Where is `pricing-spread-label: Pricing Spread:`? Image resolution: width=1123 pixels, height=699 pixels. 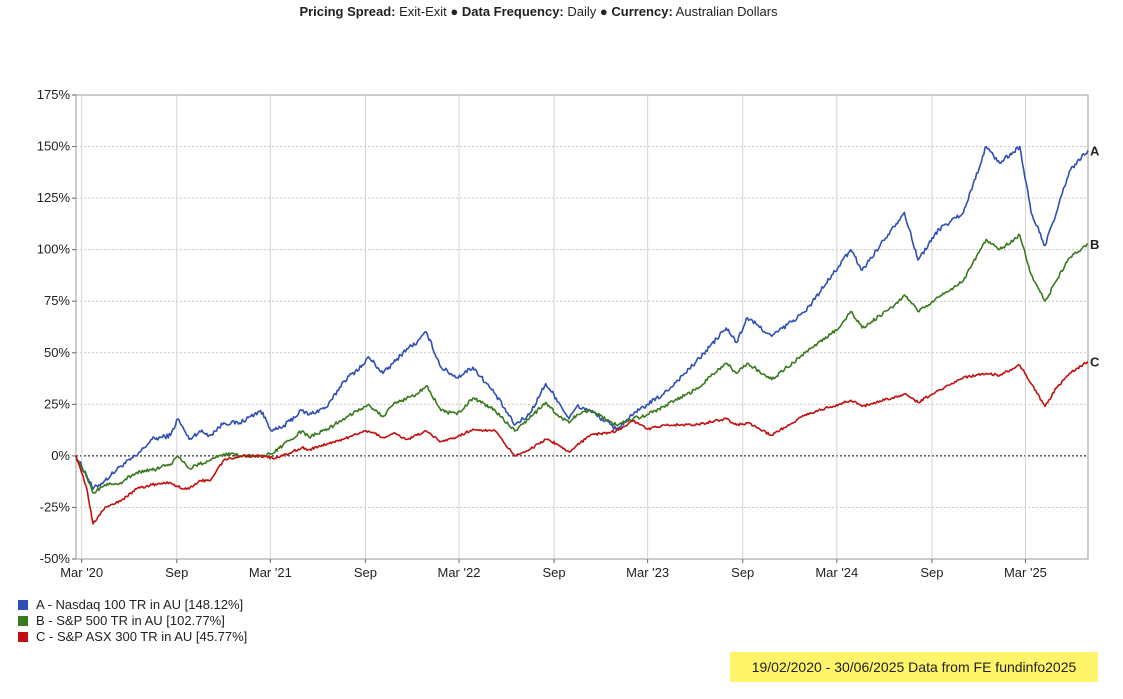
pricing-spread-label: Pricing Spread: is located at coordinates (347, 11).